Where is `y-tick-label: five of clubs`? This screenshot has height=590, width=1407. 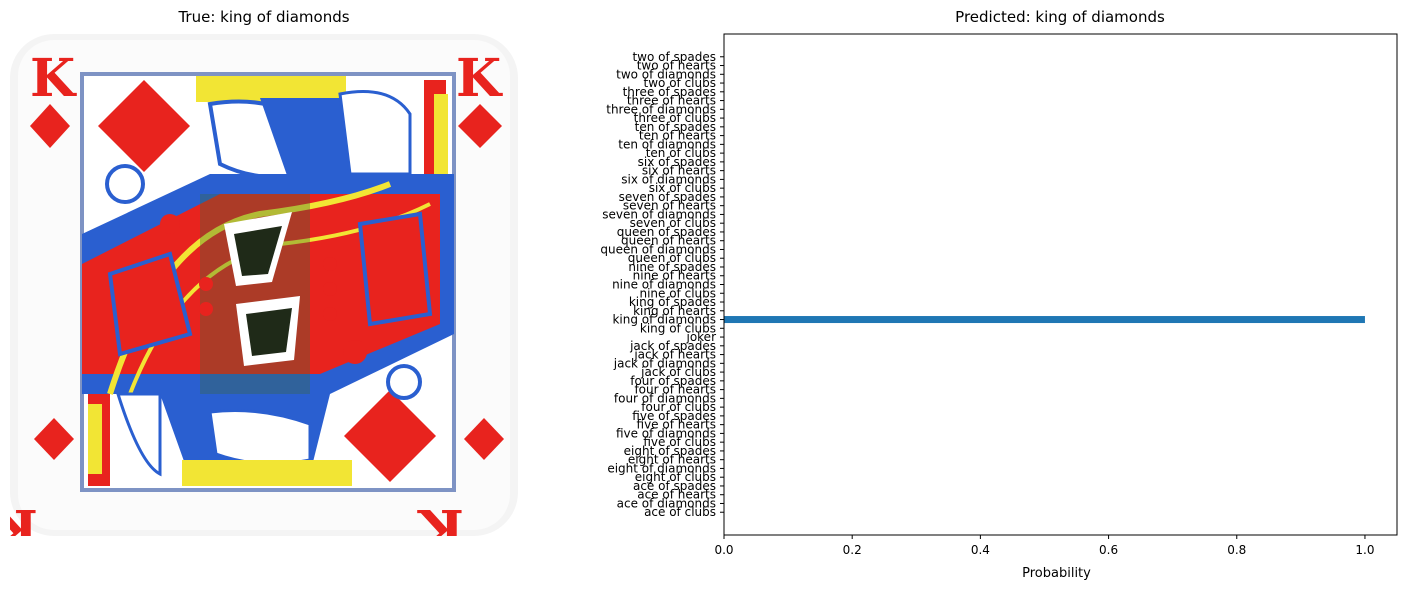 y-tick-label: five of clubs is located at coordinates (679, 442).